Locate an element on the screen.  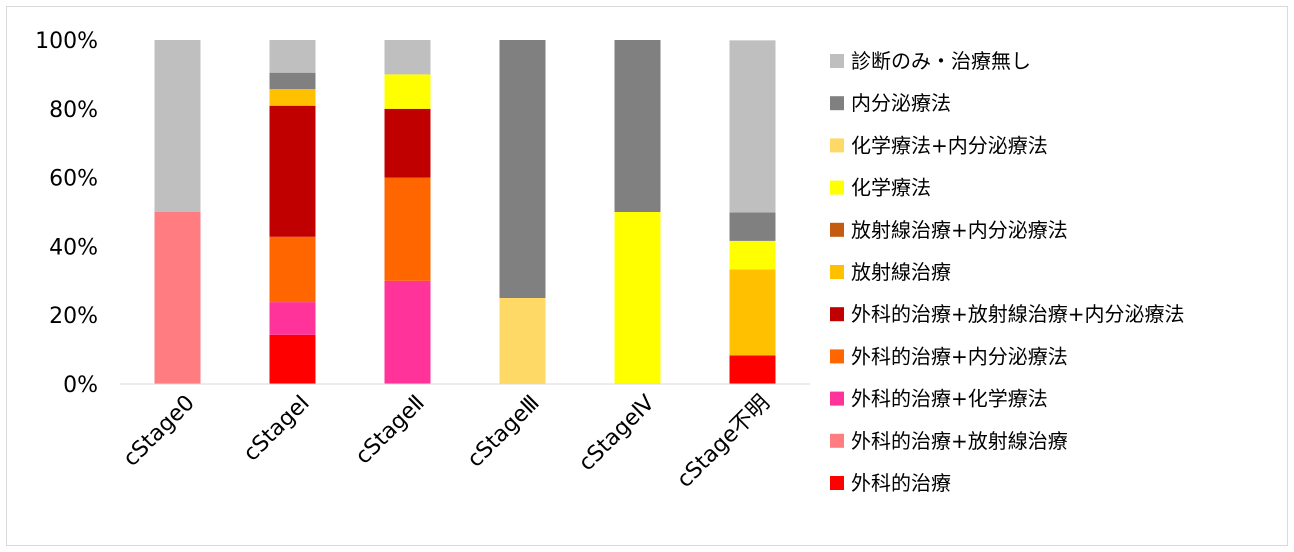
y-tick-label: 100% is located at coordinates (66, 41).